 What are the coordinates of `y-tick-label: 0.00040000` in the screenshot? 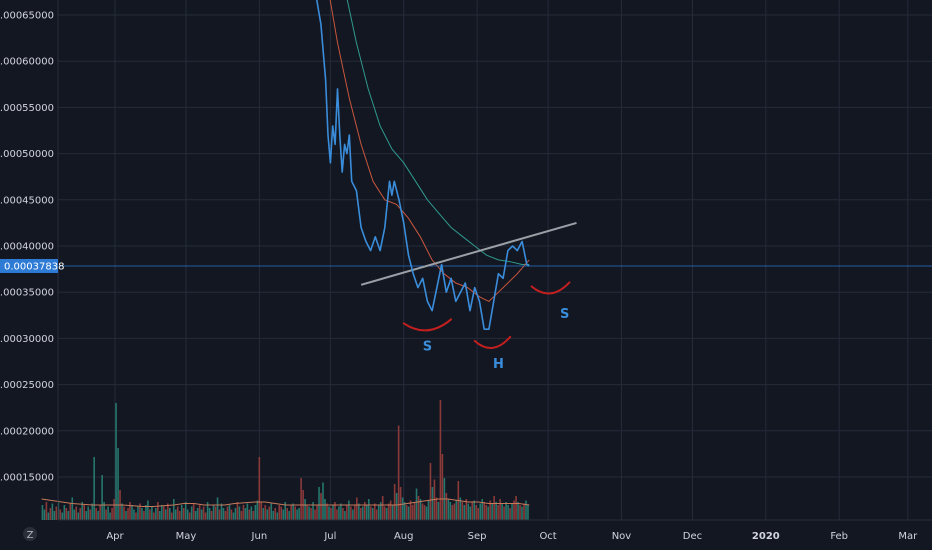 It's located at (27, 247).